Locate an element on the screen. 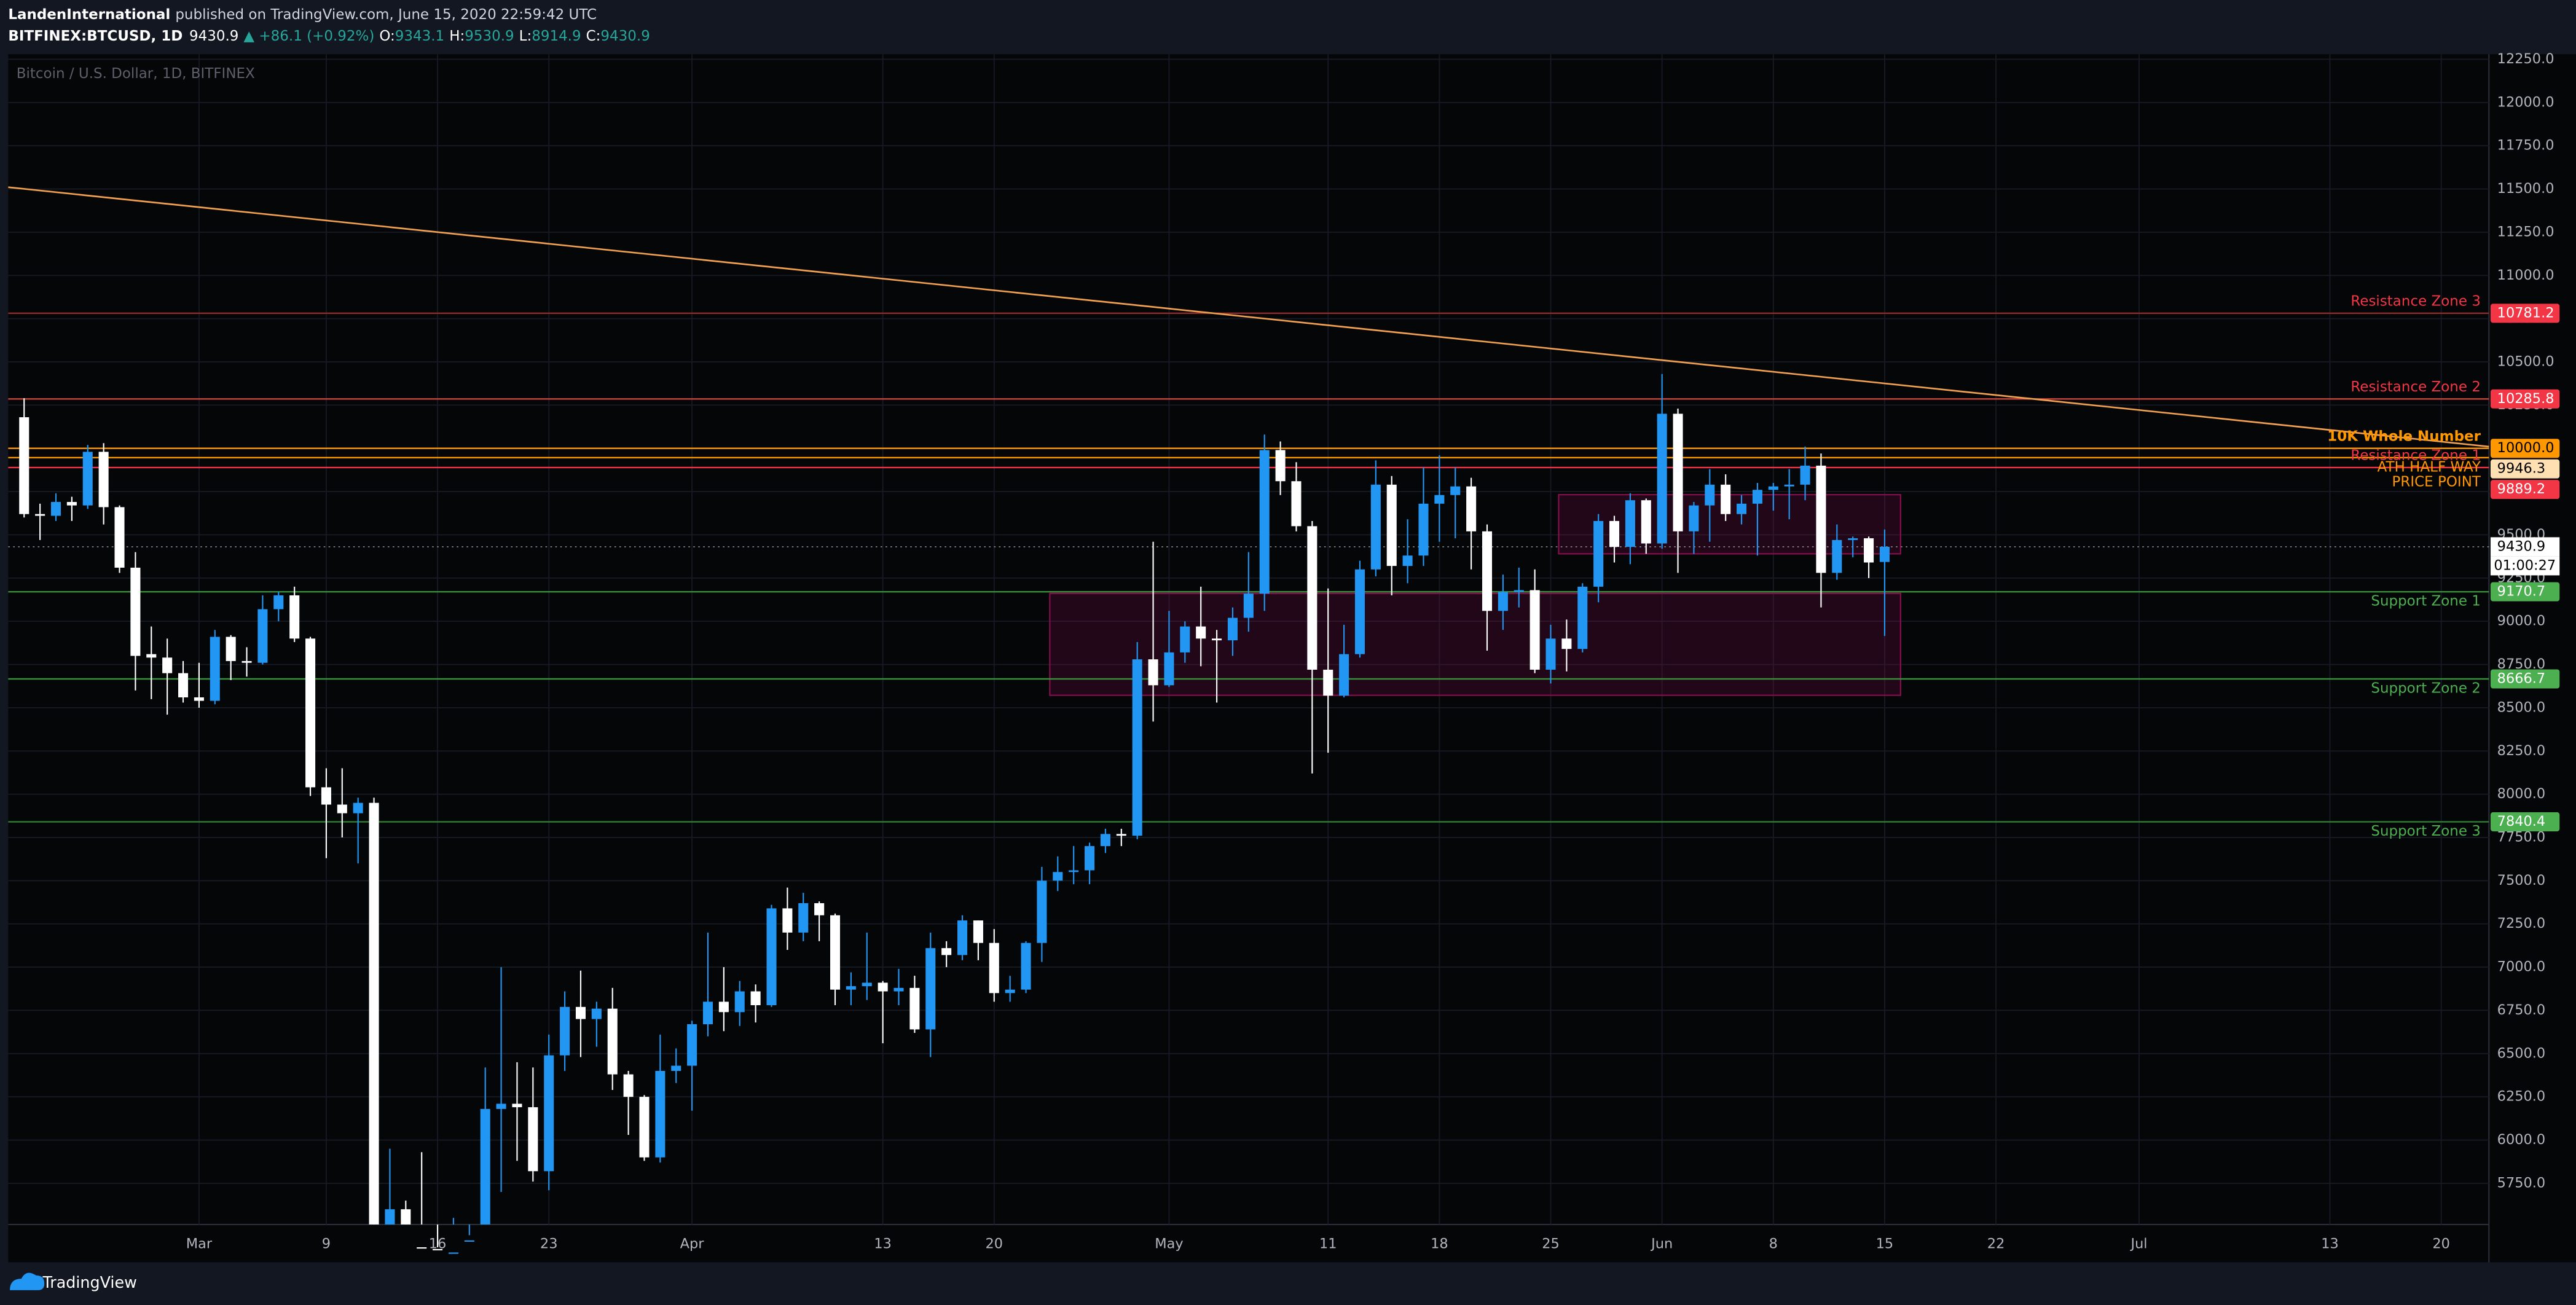  c-label: C: is located at coordinates (593, 36).